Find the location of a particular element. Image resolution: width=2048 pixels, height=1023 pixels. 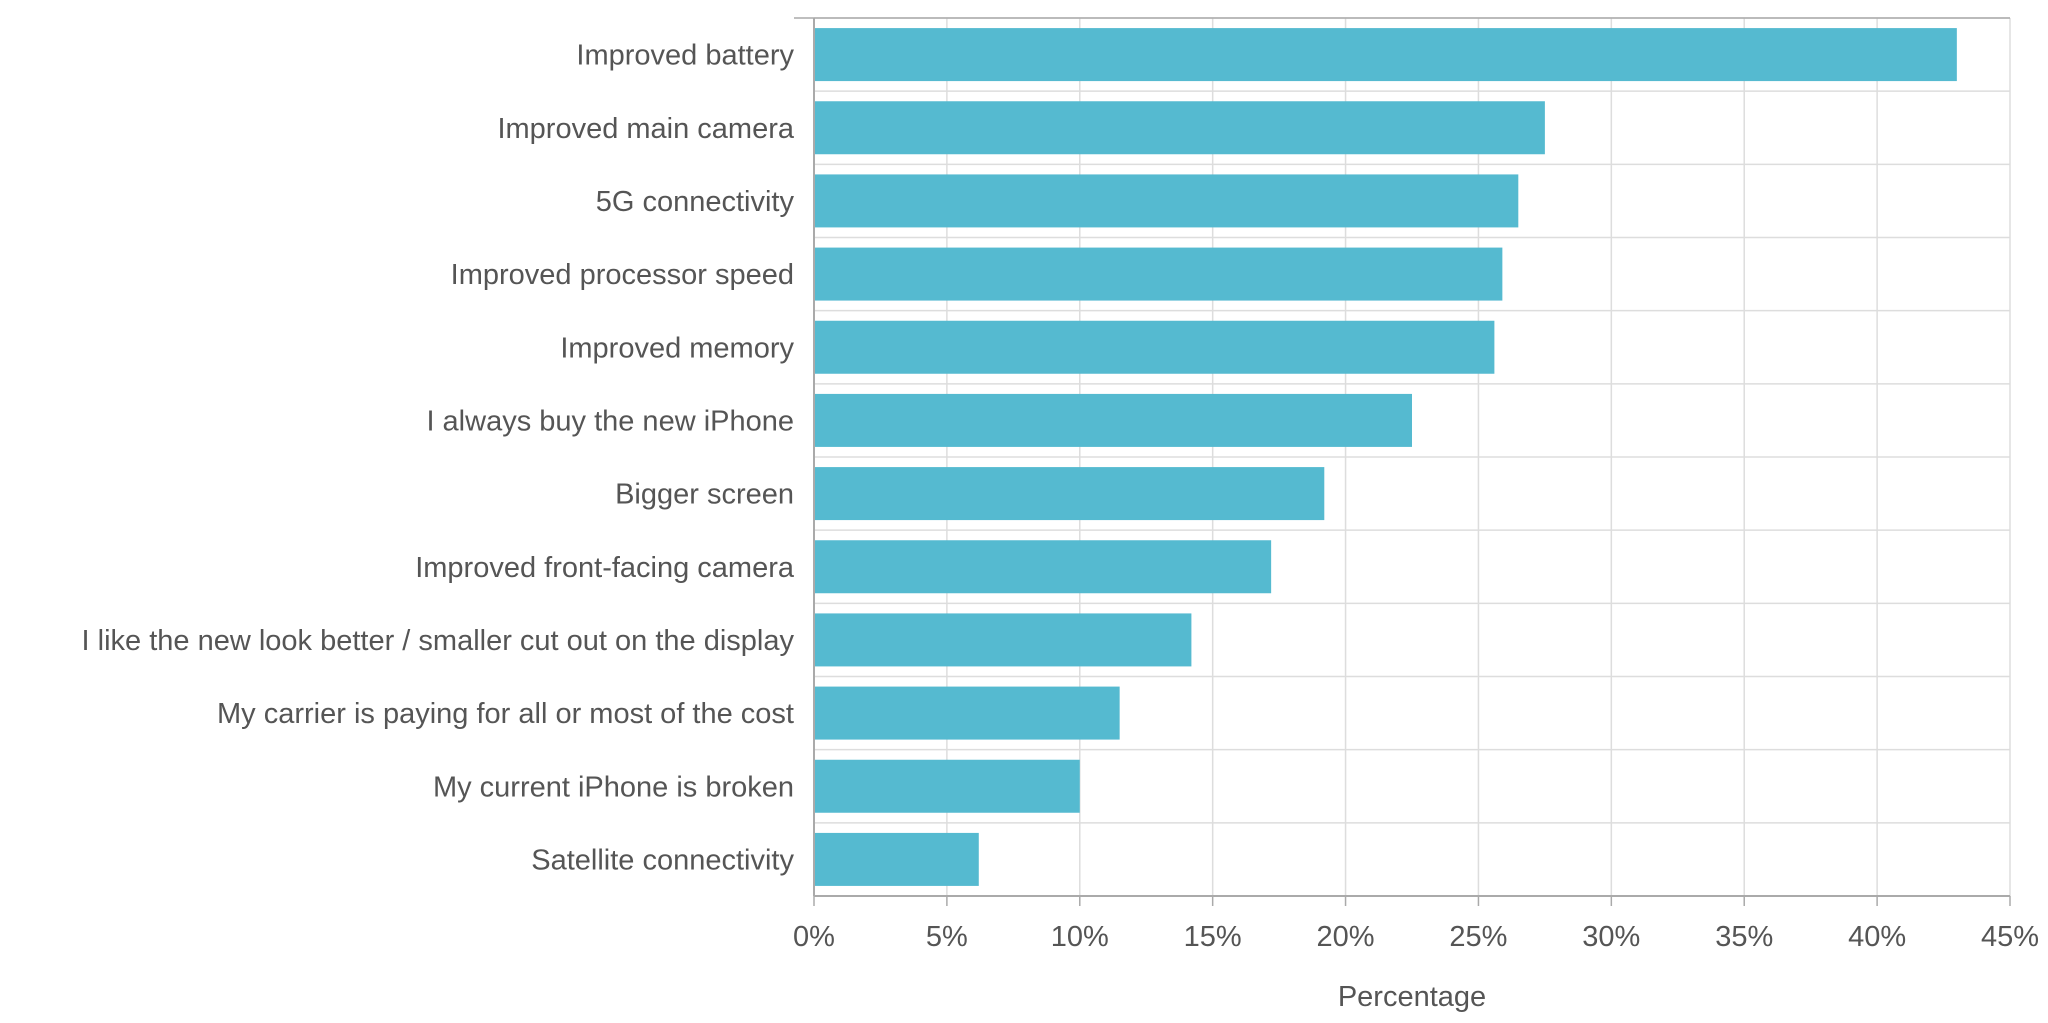

x-tick-label: 25% is located at coordinates (1478, 937).